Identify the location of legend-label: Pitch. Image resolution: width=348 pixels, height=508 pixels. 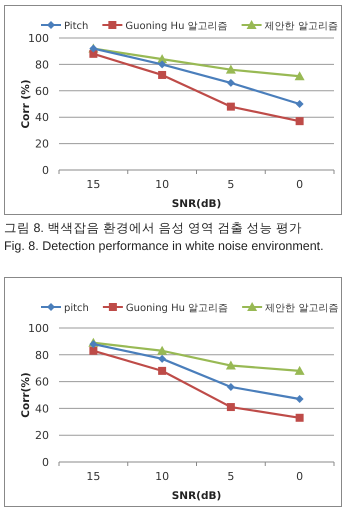
(76, 26).